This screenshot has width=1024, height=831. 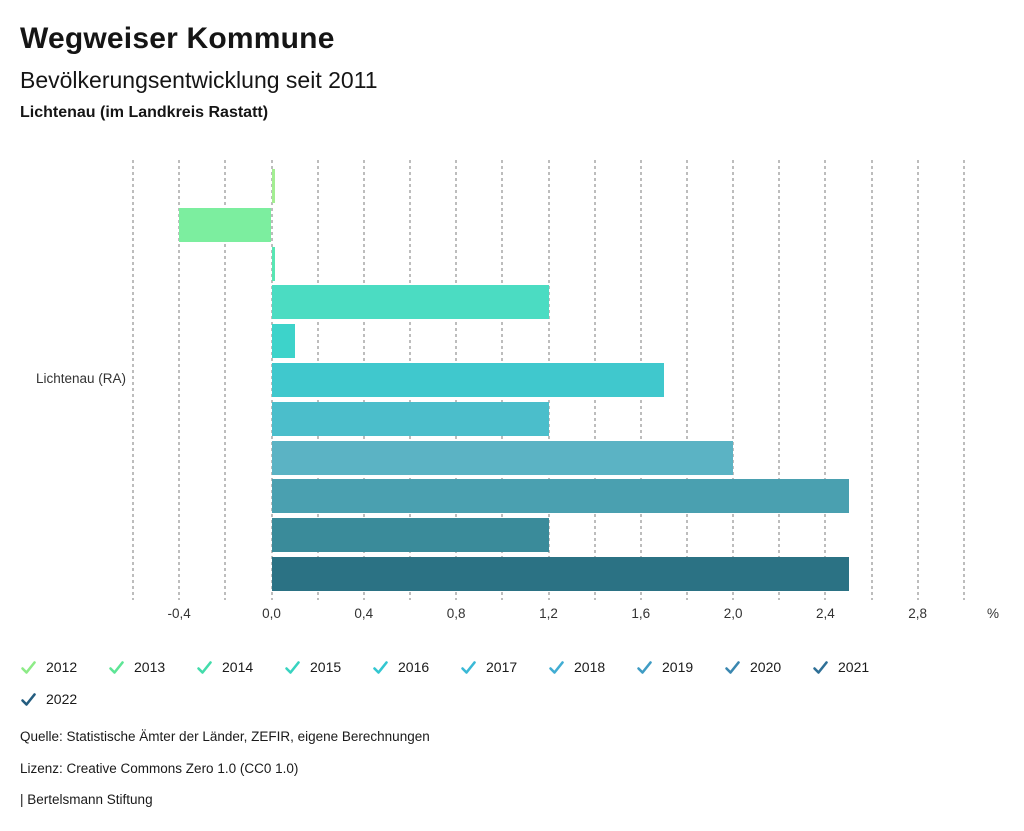 What do you see at coordinates (271, 613) in the screenshot?
I see `x-tick-label: 0,0` at bounding box center [271, 613].